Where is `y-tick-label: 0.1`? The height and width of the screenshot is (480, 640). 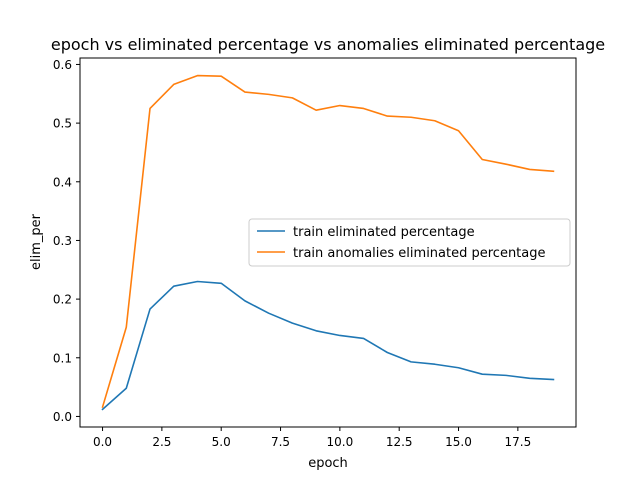 y-tick-label: 0.1 is located at coordinates (62, 358).